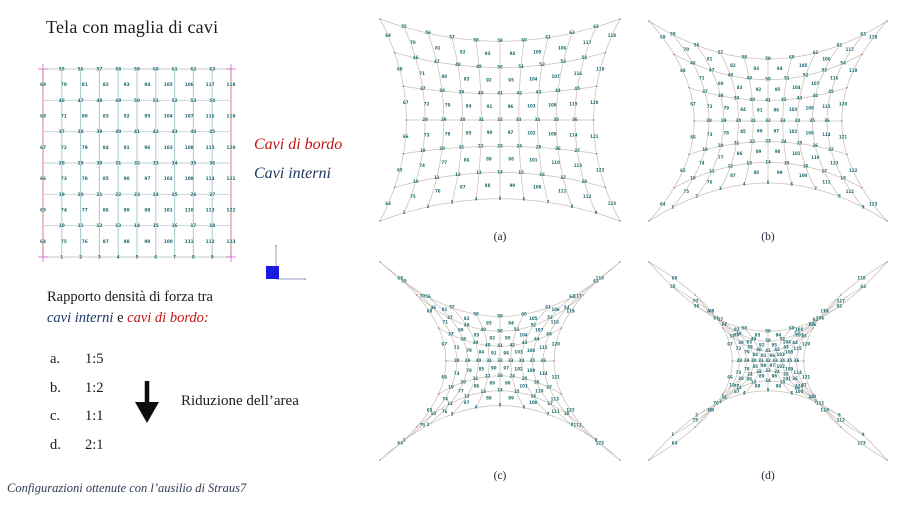 The height and width of the screenshot is (506, 900). I want to click on svg-text: 54, so click(567, 307).